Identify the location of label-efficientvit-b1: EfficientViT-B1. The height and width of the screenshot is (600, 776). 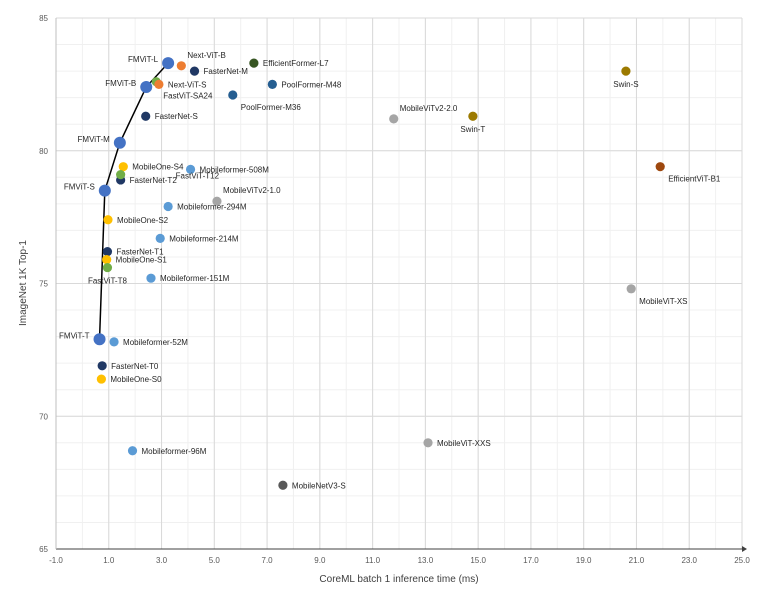
(694, 179).